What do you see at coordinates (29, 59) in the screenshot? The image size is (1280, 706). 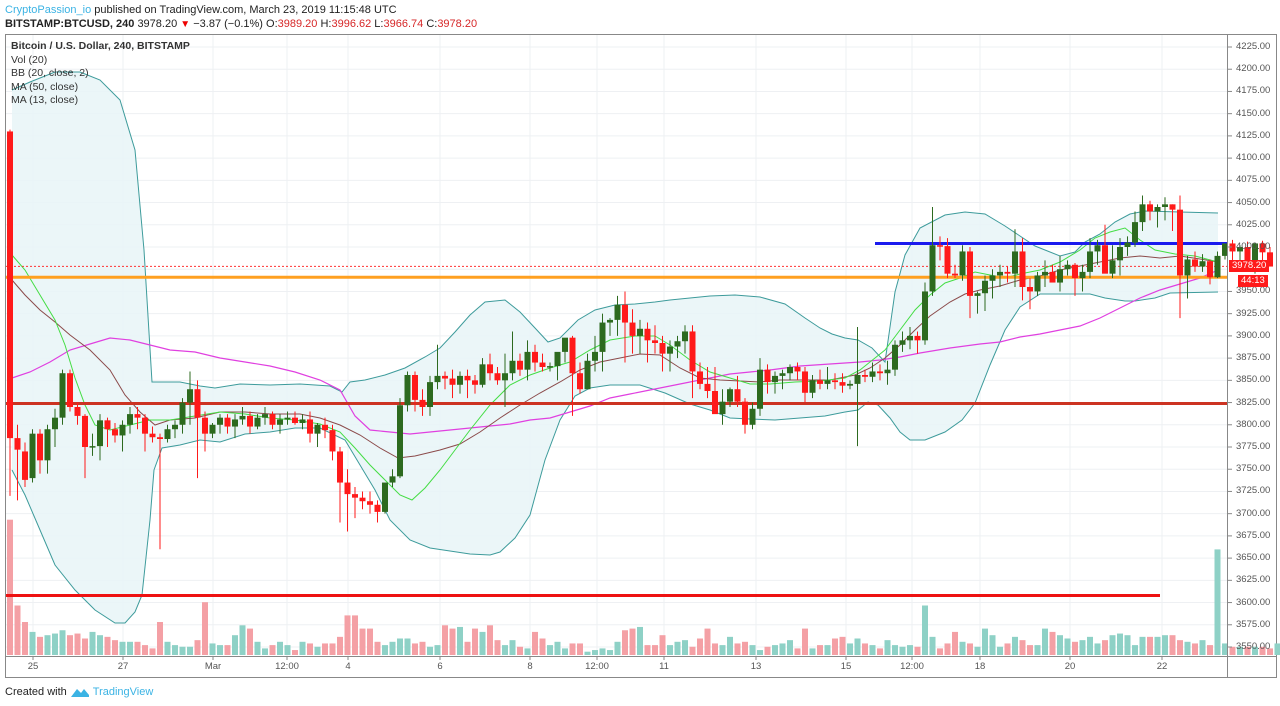 I see `legend-volume: Vol (20)` at bounding box center [29, 59].